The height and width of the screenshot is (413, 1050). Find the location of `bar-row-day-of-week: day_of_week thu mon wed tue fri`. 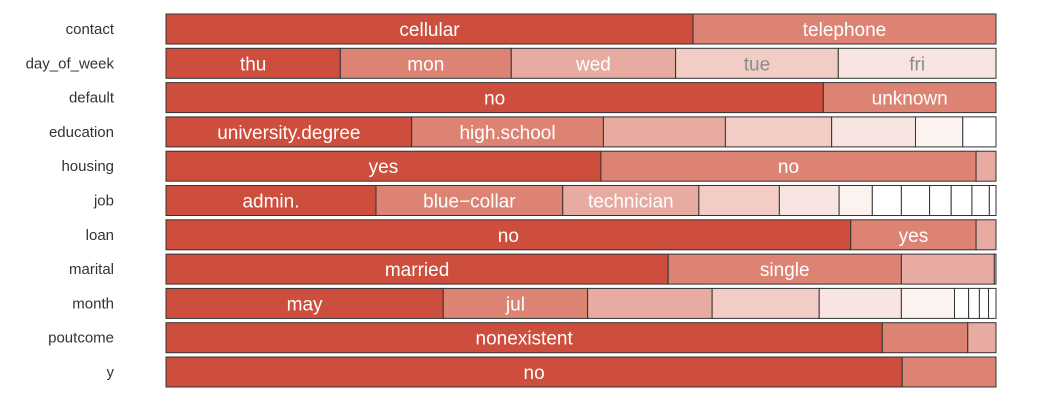

bar-row-day-of-week: day_of_week thu mon wed tue fri is located at coordinates (511, 63).